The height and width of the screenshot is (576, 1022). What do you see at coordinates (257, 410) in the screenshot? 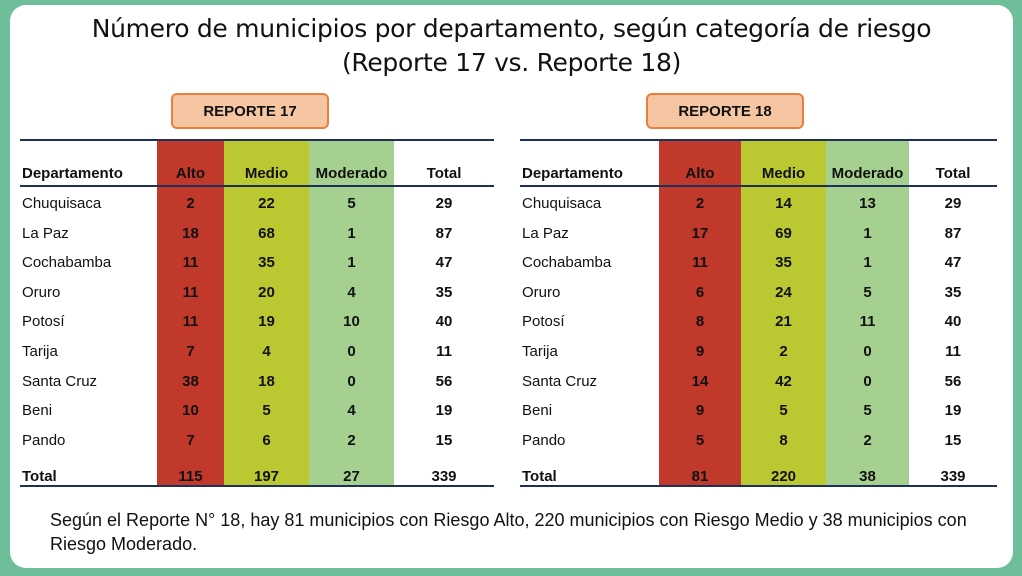
I see `table-row: Beni 10 5 4 19` at bounding box center [257, 410].